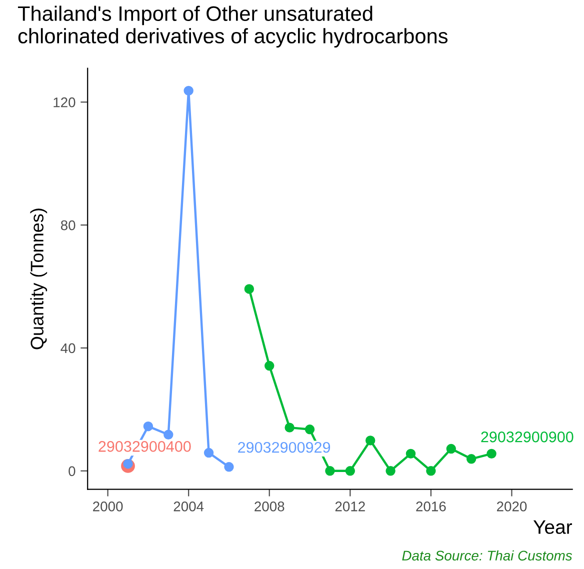 This screenshot has width=584, height=569. What do you see at coordinates (68, 348) in the screenshot?
I see `y-tick-label: 40` at bounding box center [68, 348].